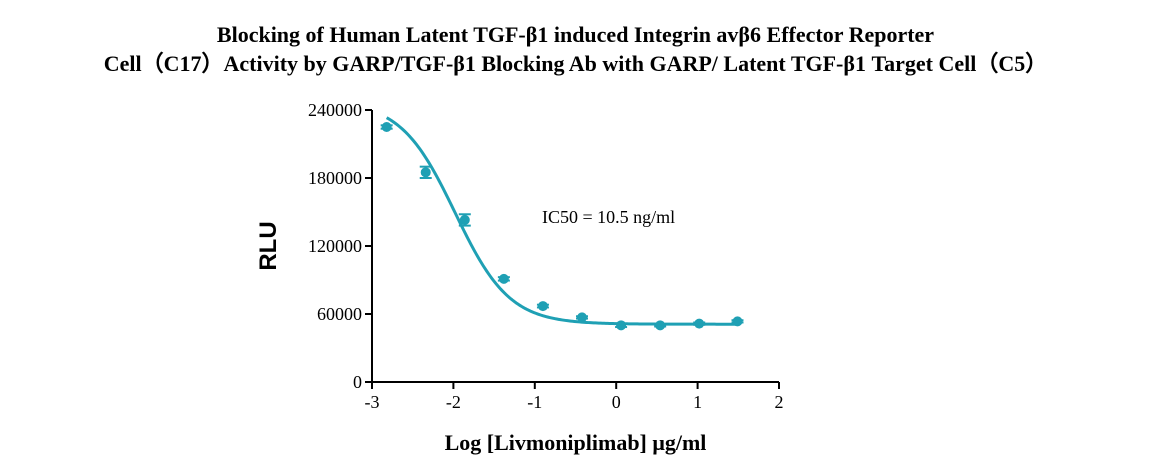  Describe the element at coordinates (335, 110) in the screenshot. I see `y-tick-label: 240000` at that location.